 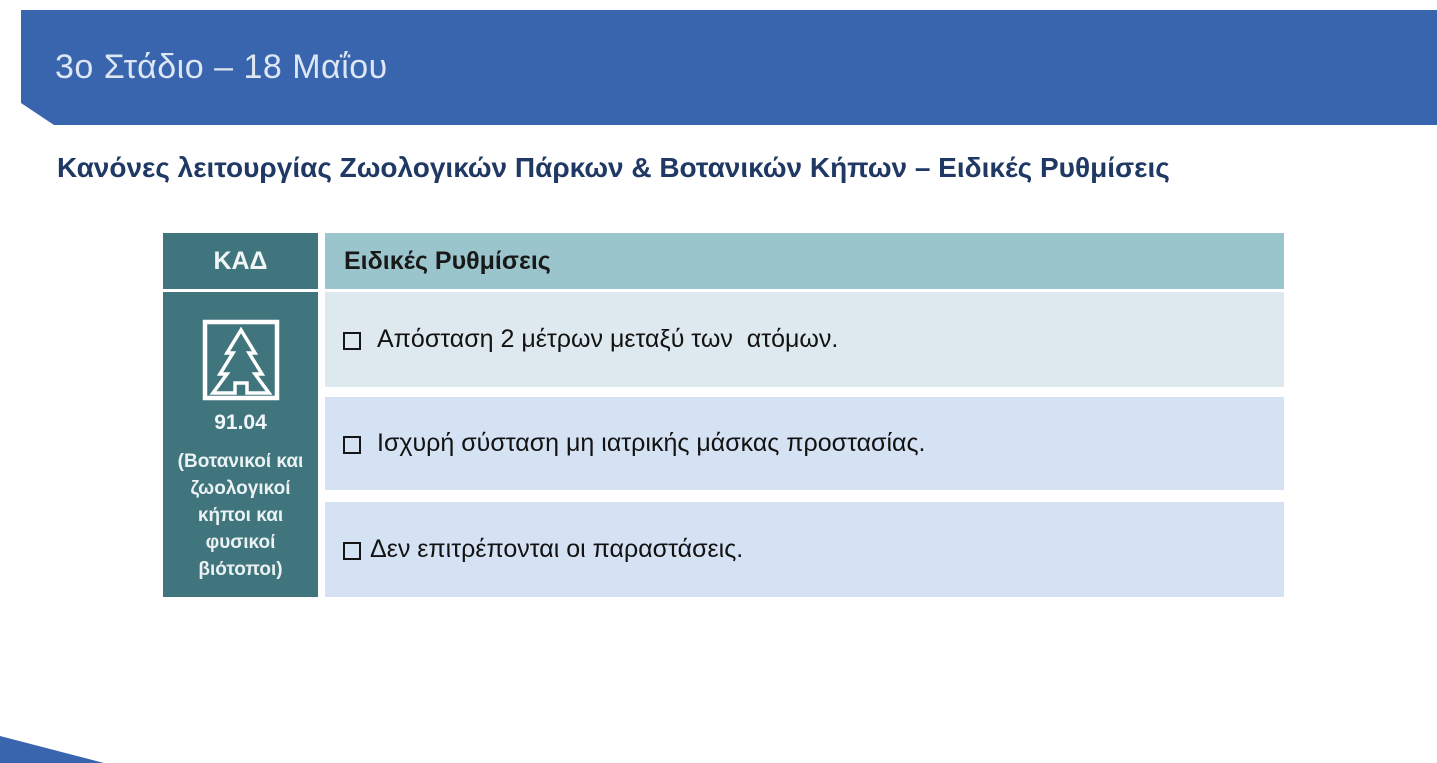 What do you see at coordinates (240, 362) in the screenshot?
I see `pine-tree-icon` at bounding box center [240, 362].